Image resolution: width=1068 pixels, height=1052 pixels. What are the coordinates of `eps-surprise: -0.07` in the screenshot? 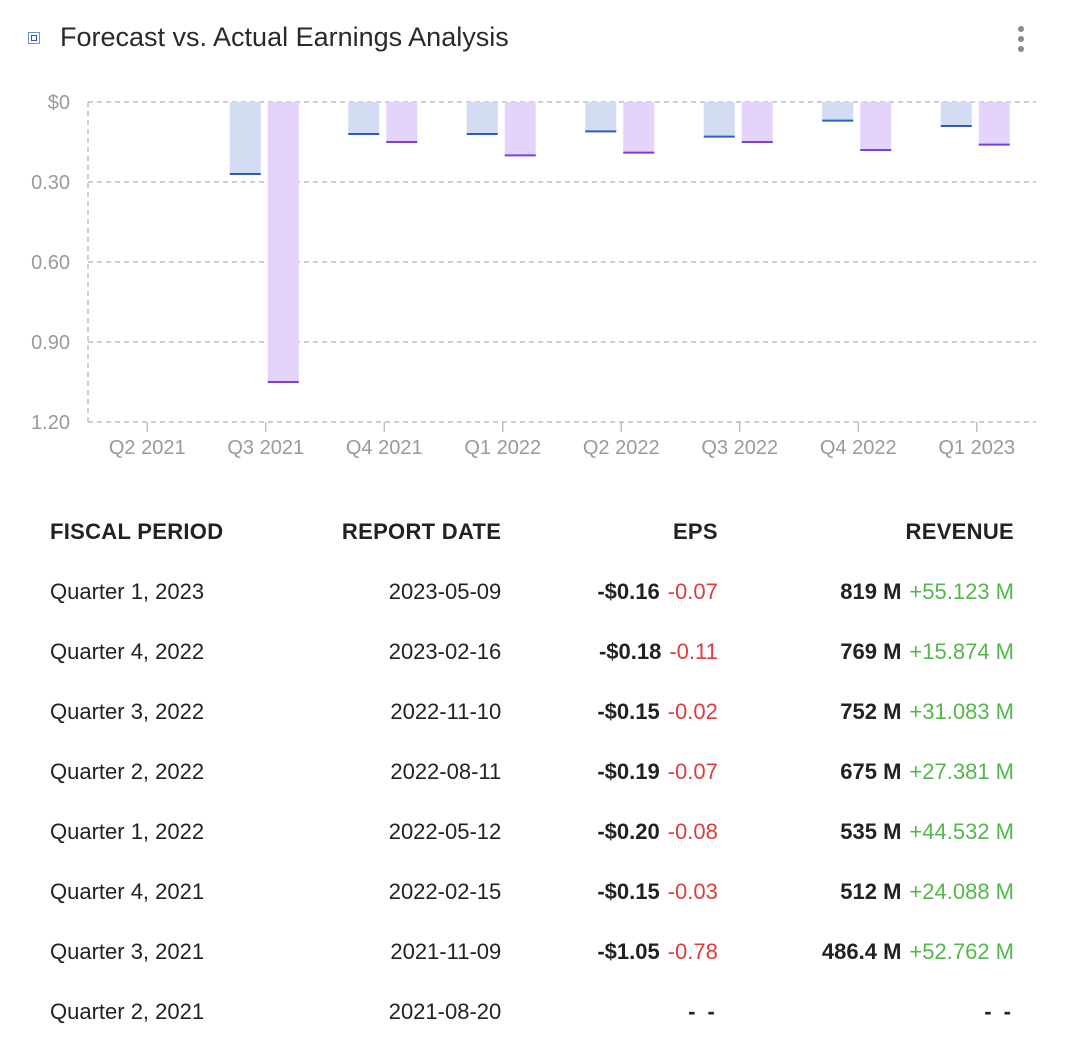 It's located at (692, 591).